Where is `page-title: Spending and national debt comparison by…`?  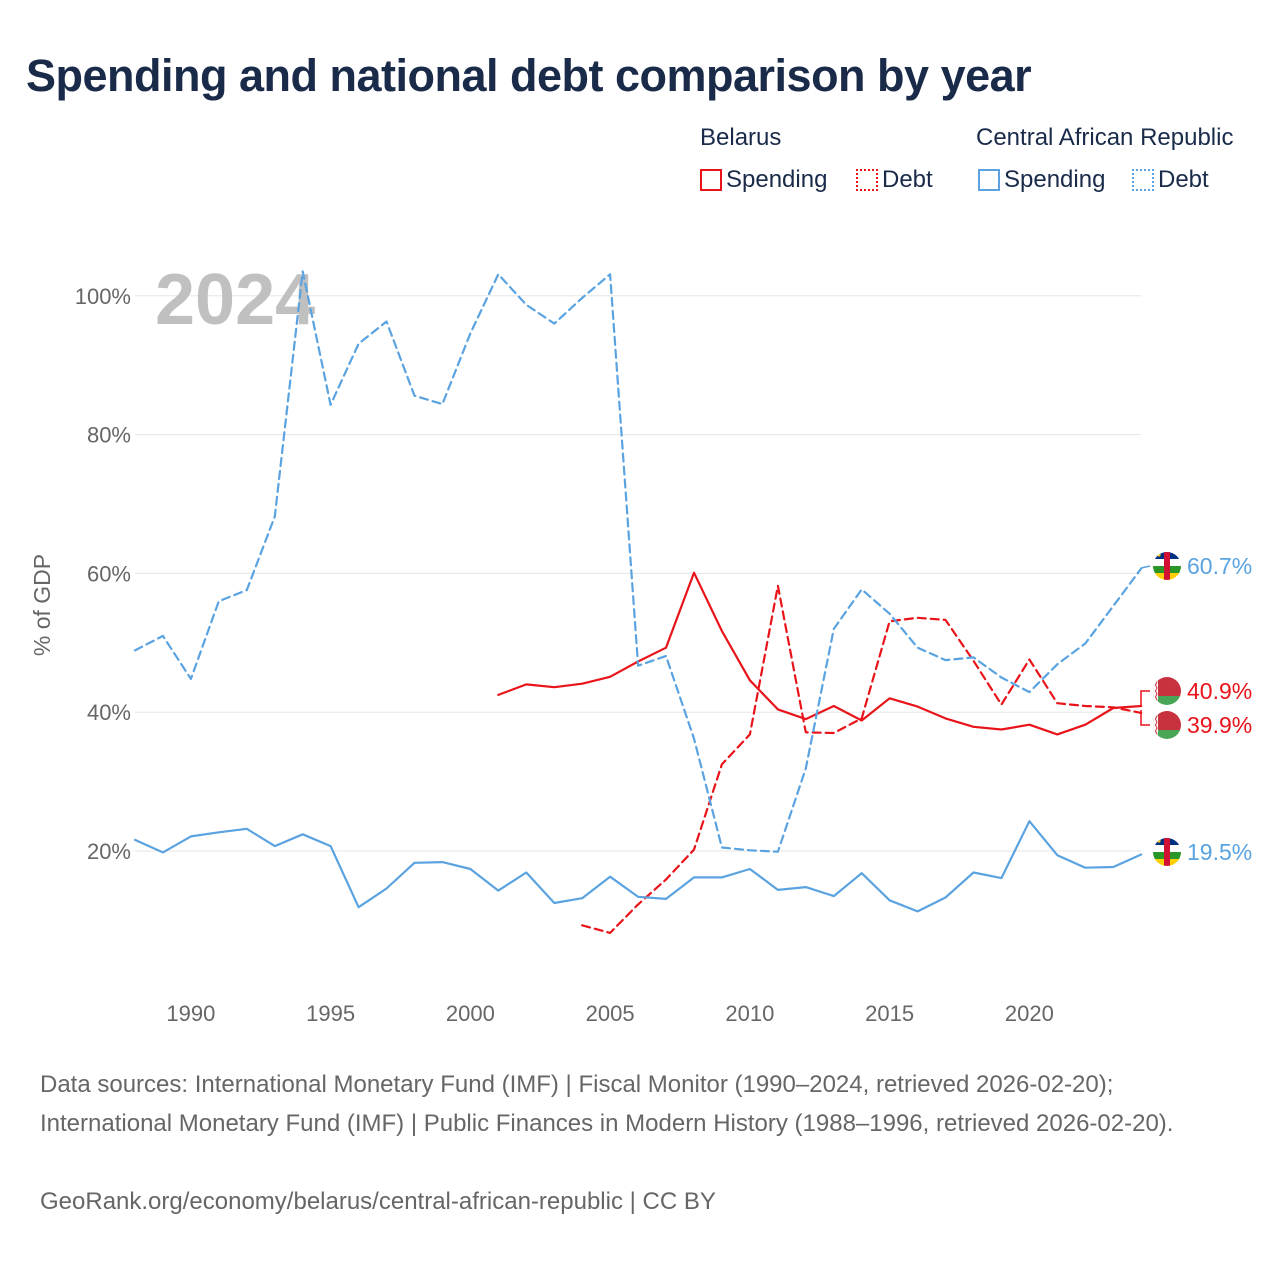 page-title: Spending and national debt comparison by… is located at coordinates (529, 75).